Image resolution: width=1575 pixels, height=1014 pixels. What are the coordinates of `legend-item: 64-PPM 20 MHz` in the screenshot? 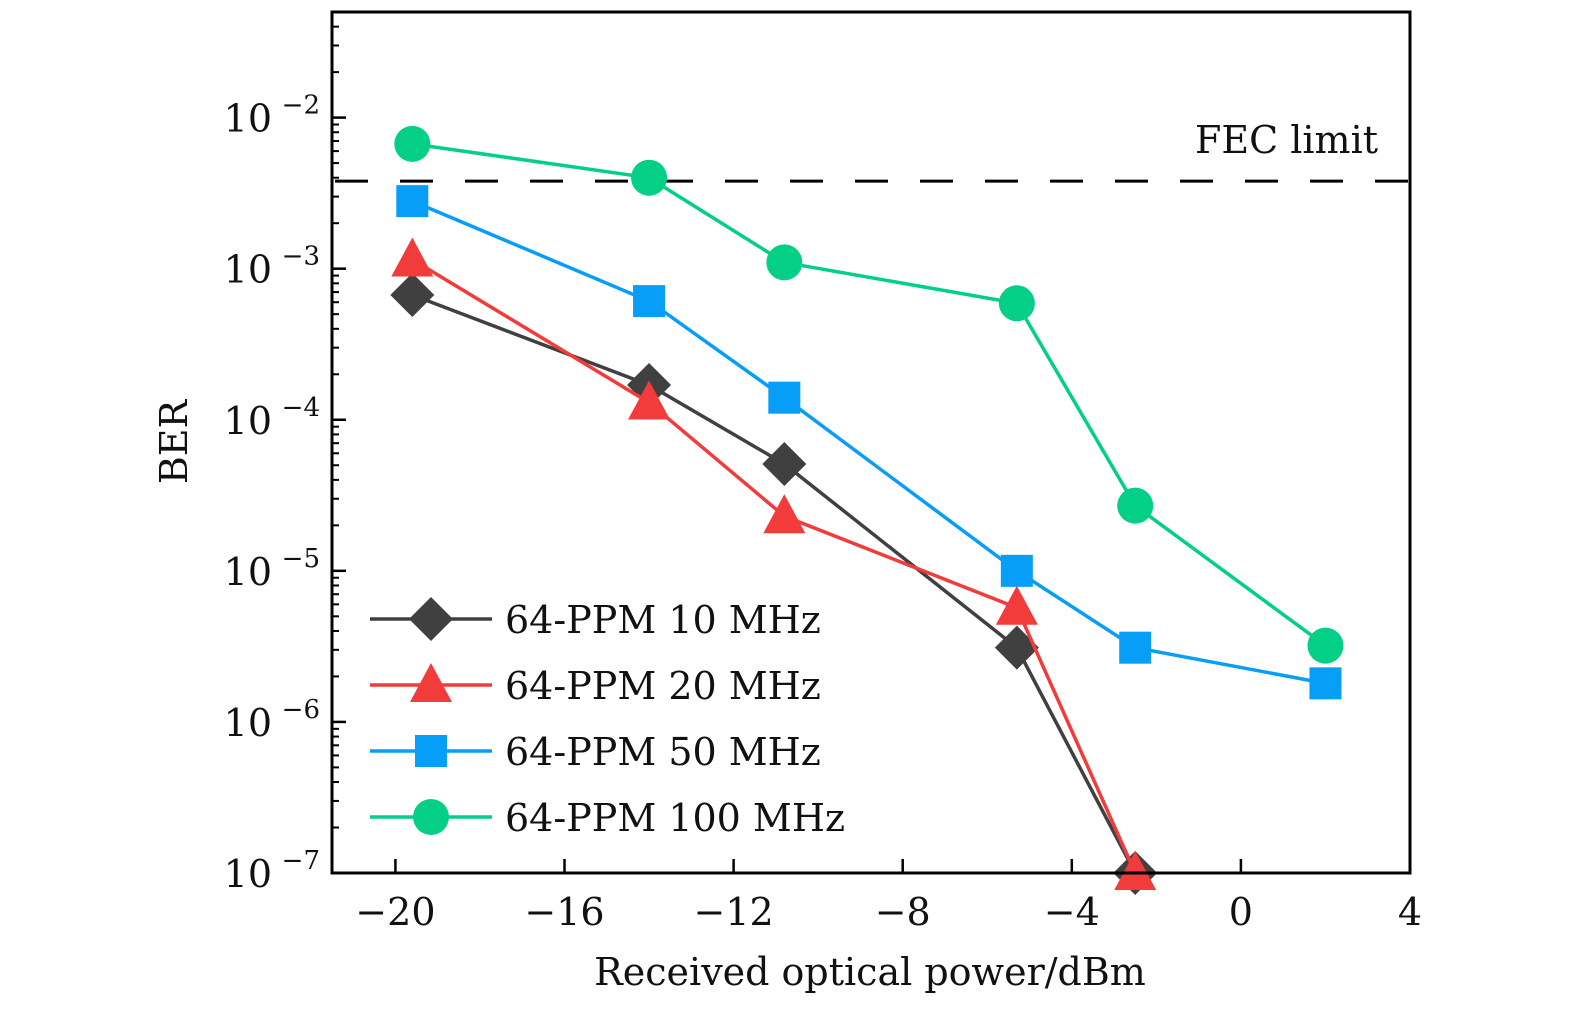 It's located at (595, 685).